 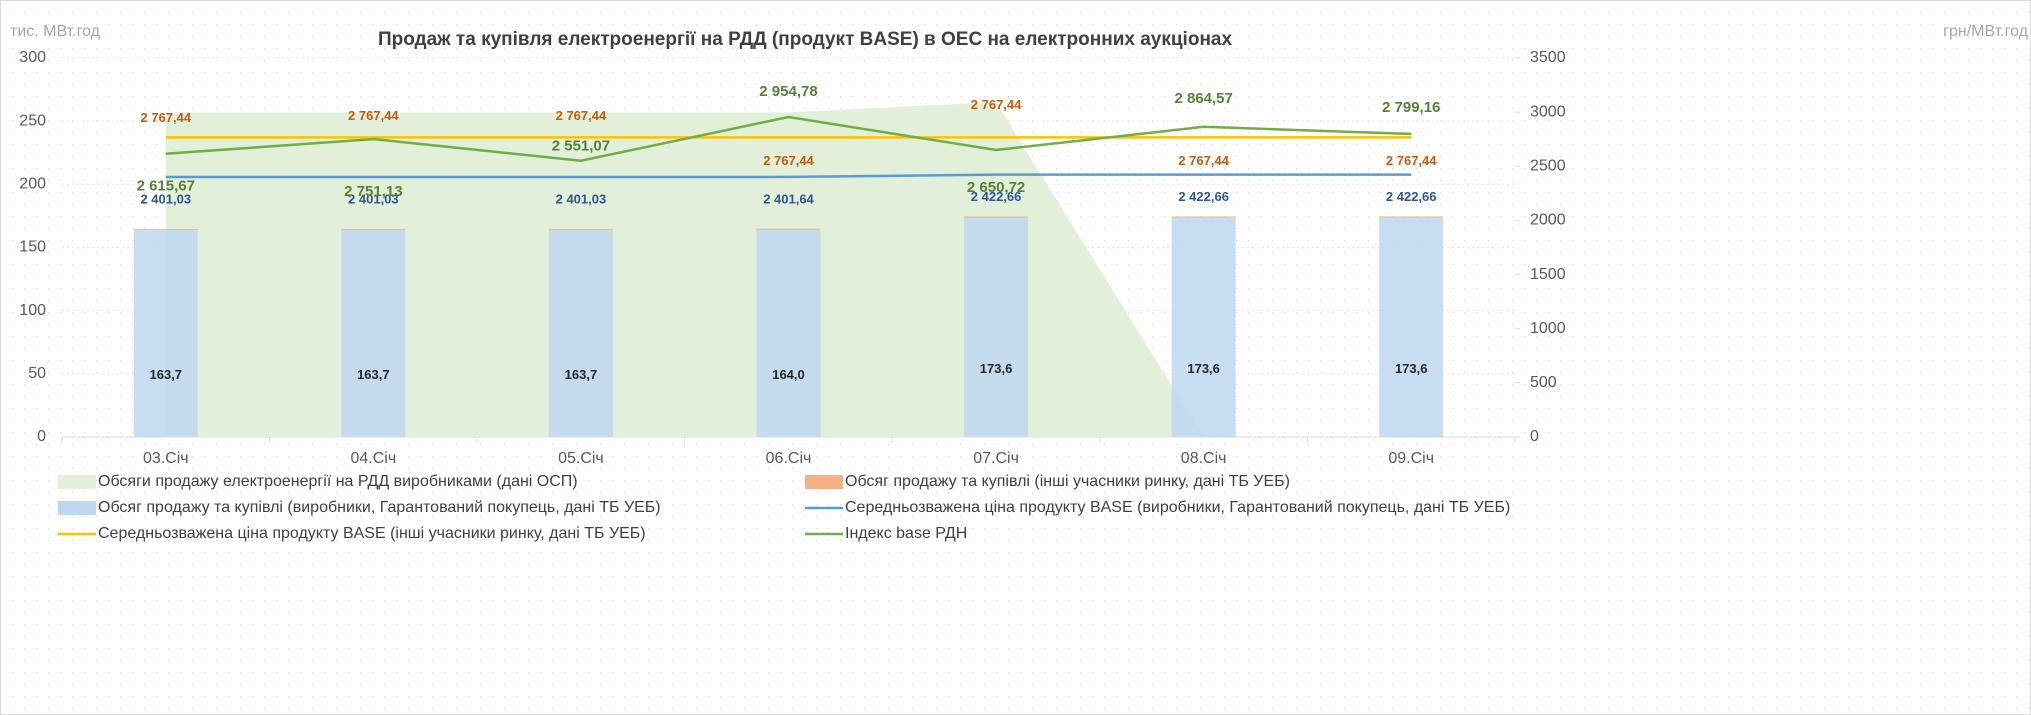 I want to click on x-tick-label: 07.Січ, so click(x=996, y=458).